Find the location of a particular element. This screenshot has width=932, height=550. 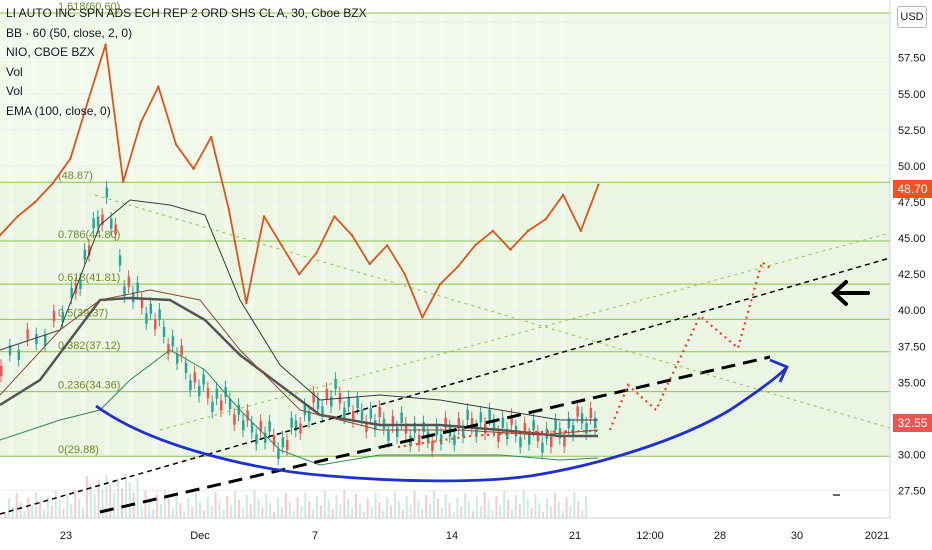

fib-level-label: 0.618(41.81) is located at coordinates (89, 278).